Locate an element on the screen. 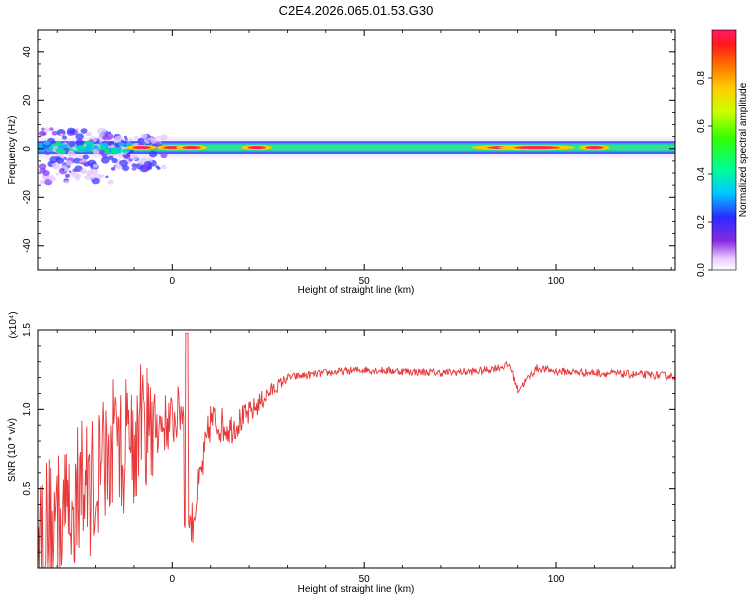  spectrogram-x-tick-label: 0 is located at coordinates (173, 281).